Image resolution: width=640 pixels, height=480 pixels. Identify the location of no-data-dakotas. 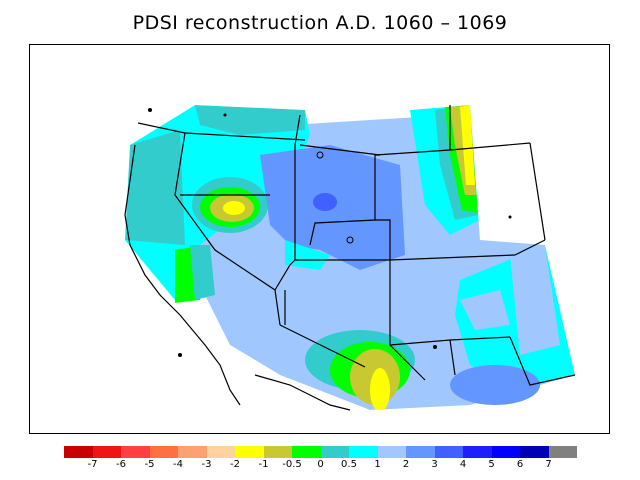
(507, 175).